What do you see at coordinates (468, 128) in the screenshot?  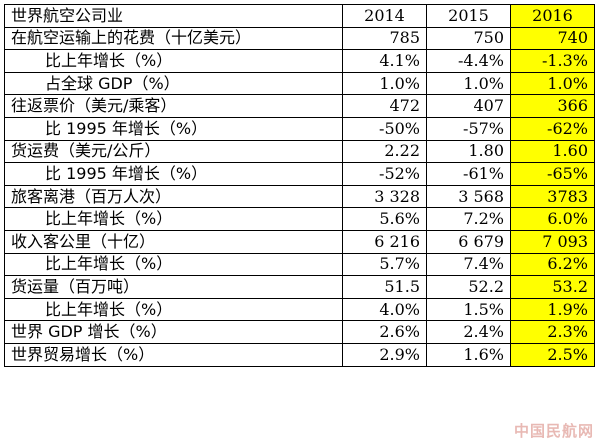 I see `value-cell-2015: -57%` at bounding box center [468, 128].